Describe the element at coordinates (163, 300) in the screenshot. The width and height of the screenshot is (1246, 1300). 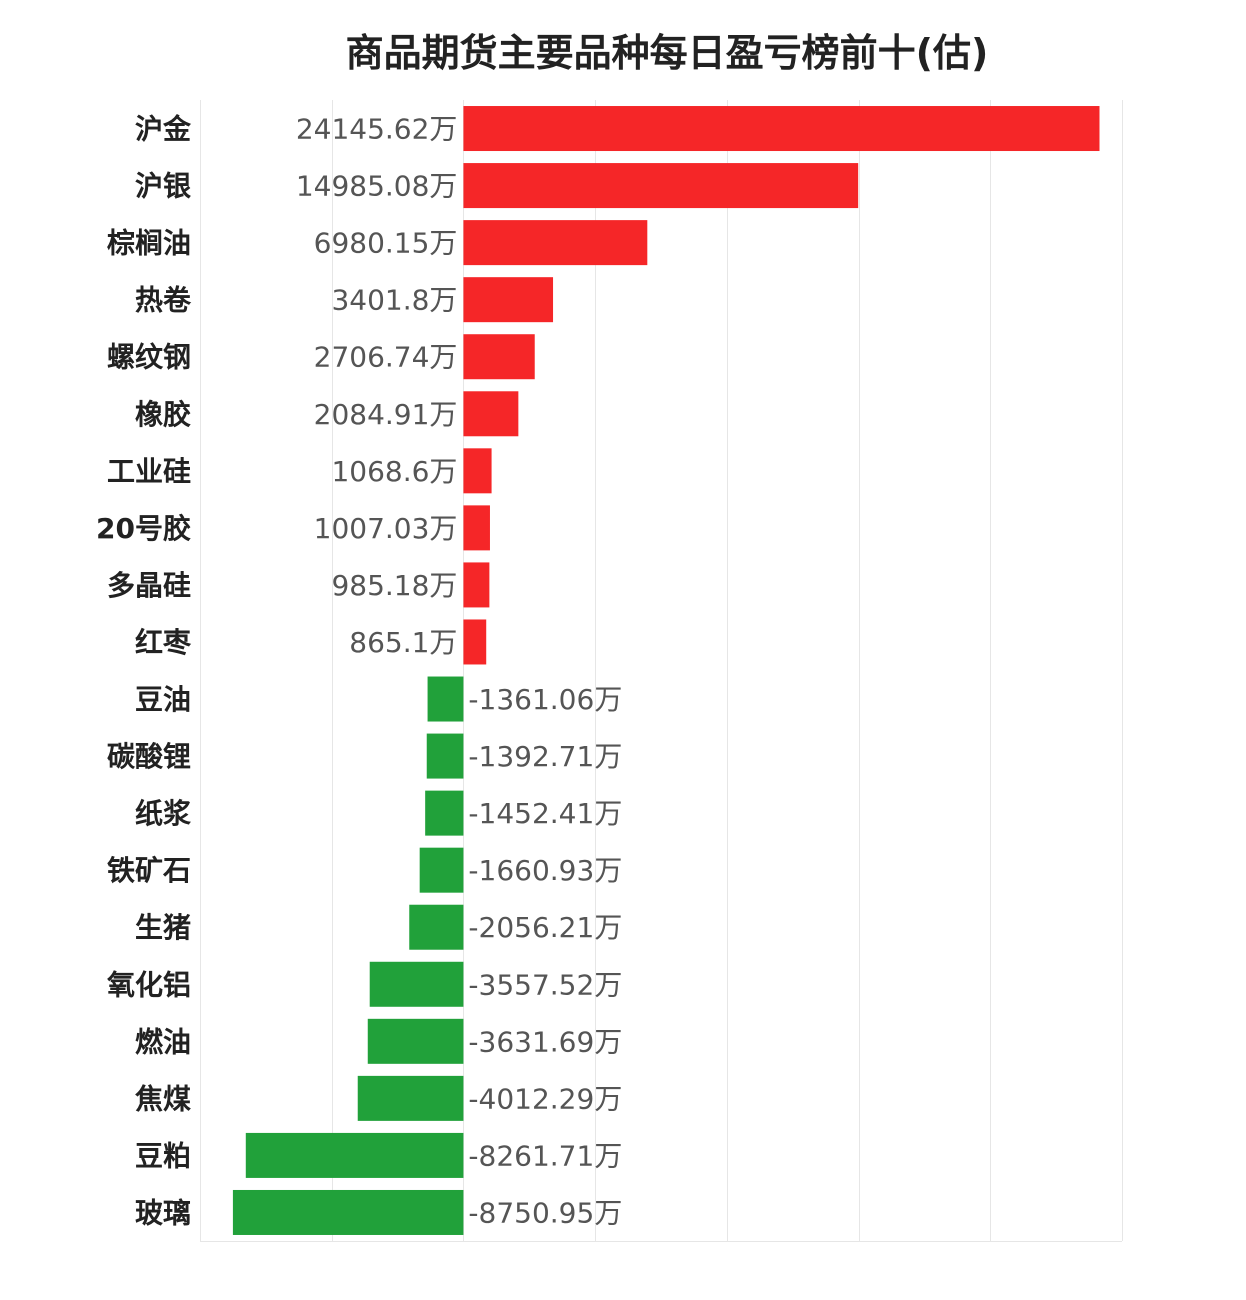
I see `category-label: 热卷` at that location.